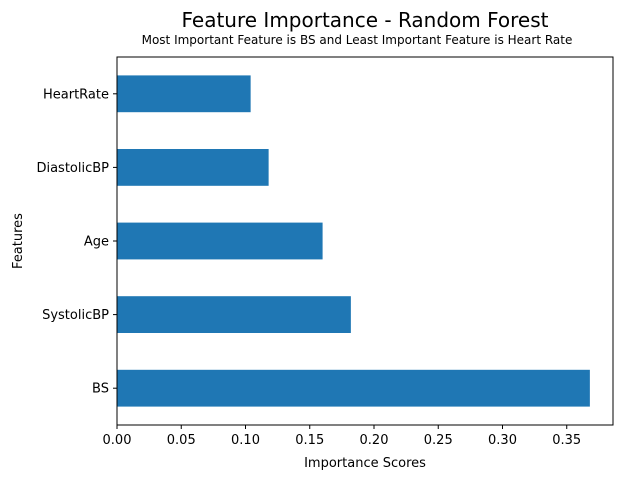 The height and width of the screenshot is (478, 623). What do you see at coordinates (364, 20) in the screenshot?
I see `chart-title: Feature Importance - Random Forest` at bounding box center [364, 20].